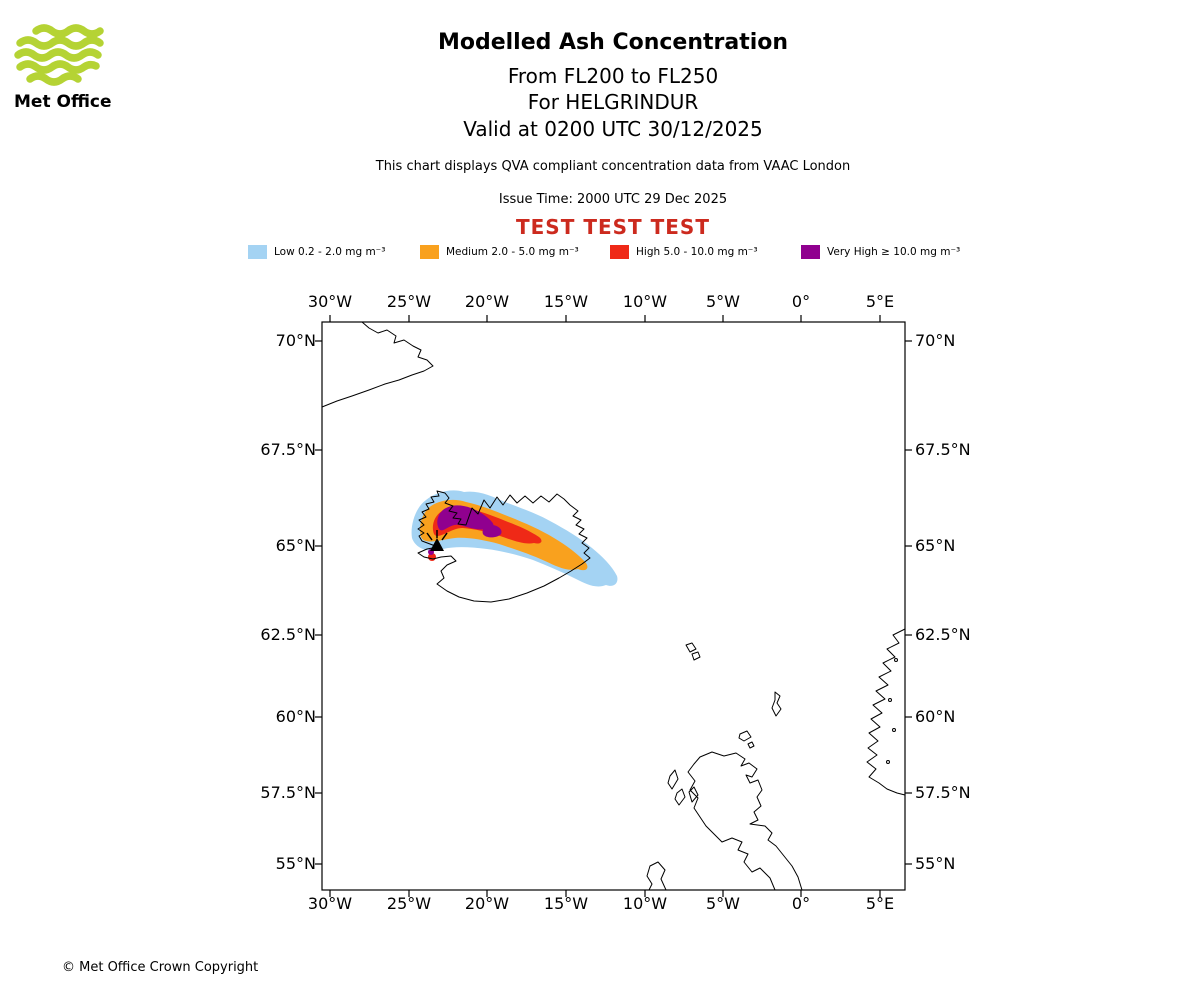 This screenshot has width=1200, height=1000. I want to click on met-office-logo: Met Office, so click(74, 68).